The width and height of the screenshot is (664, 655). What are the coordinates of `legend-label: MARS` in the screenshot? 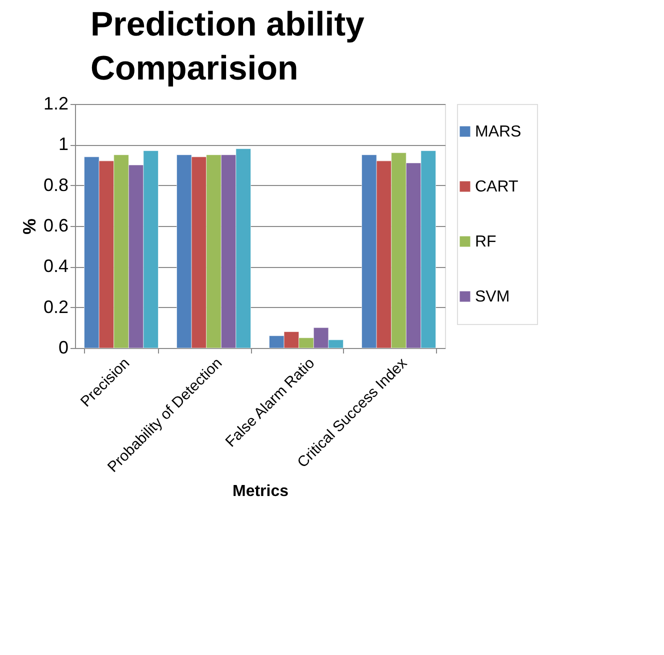 It's located at (498, 132).